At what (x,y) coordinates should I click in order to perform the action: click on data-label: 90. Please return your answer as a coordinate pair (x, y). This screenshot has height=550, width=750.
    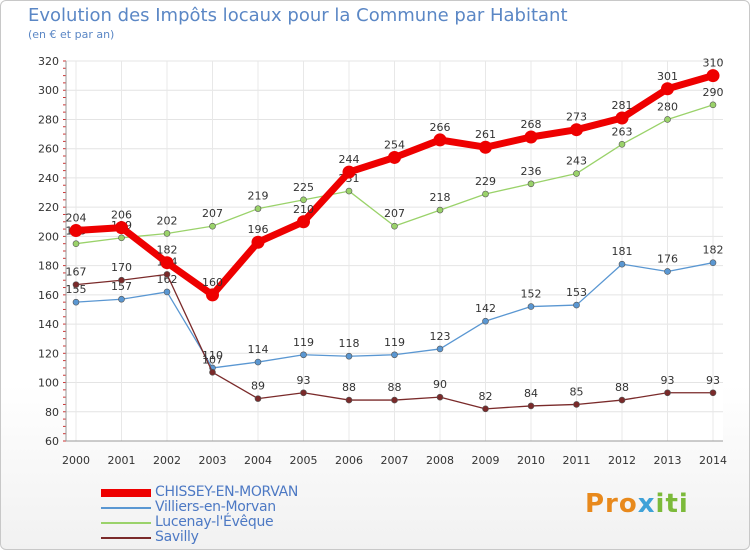
    Looking at the image, I should click on (440, 384).